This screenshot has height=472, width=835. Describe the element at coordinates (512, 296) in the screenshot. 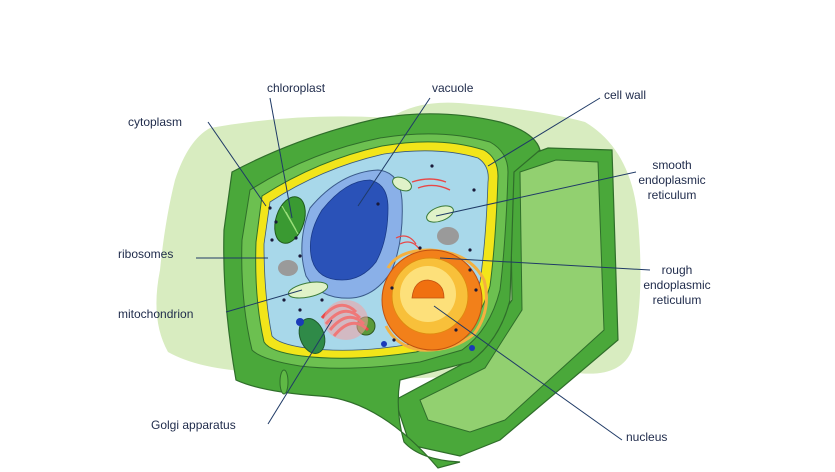

I see `cell-wall-side-light` at that location.